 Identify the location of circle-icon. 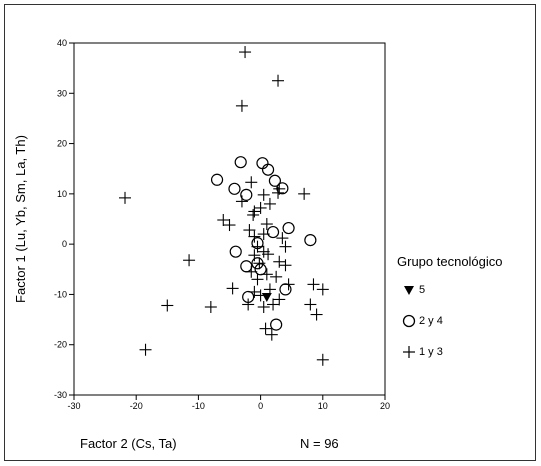
(409, 321).